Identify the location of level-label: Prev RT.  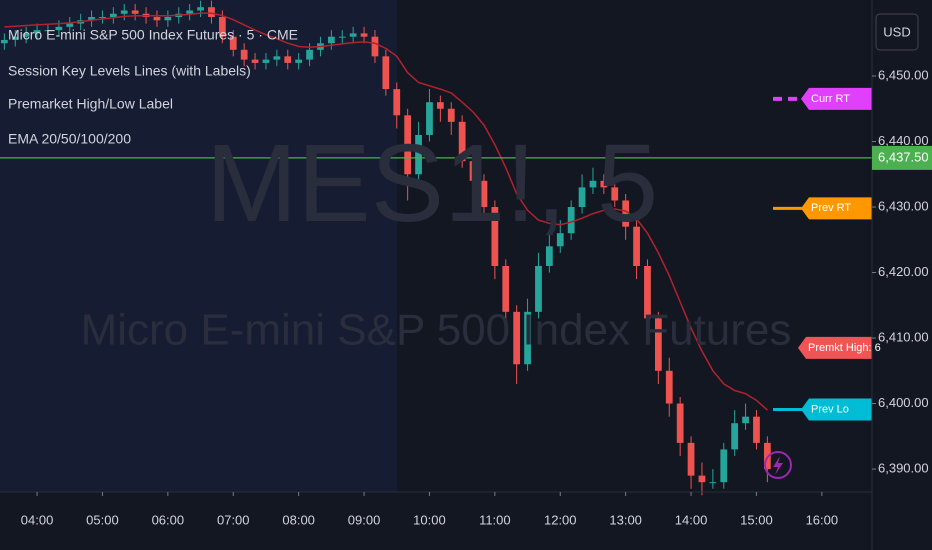
(831, 208).